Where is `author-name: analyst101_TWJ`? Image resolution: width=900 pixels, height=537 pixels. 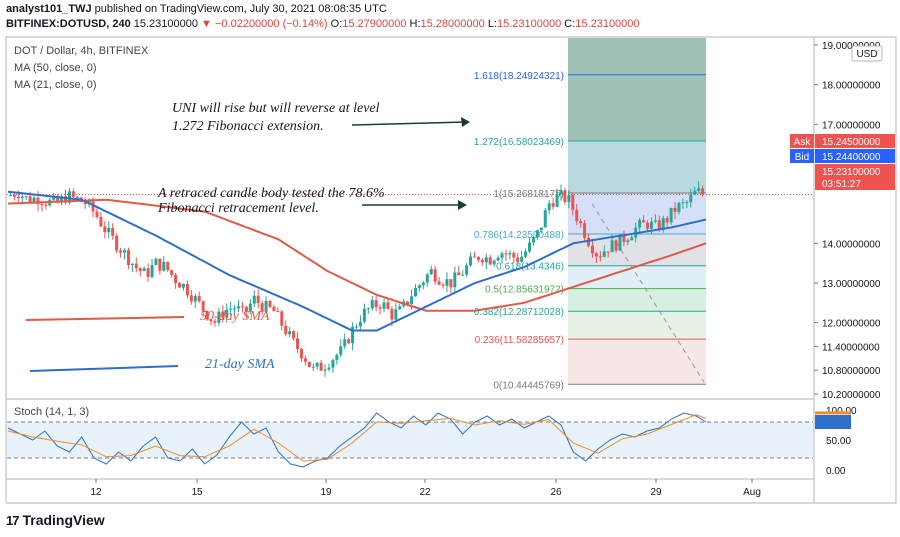
author-name: analyst101_TWJ is located at coordinates (49, 9).